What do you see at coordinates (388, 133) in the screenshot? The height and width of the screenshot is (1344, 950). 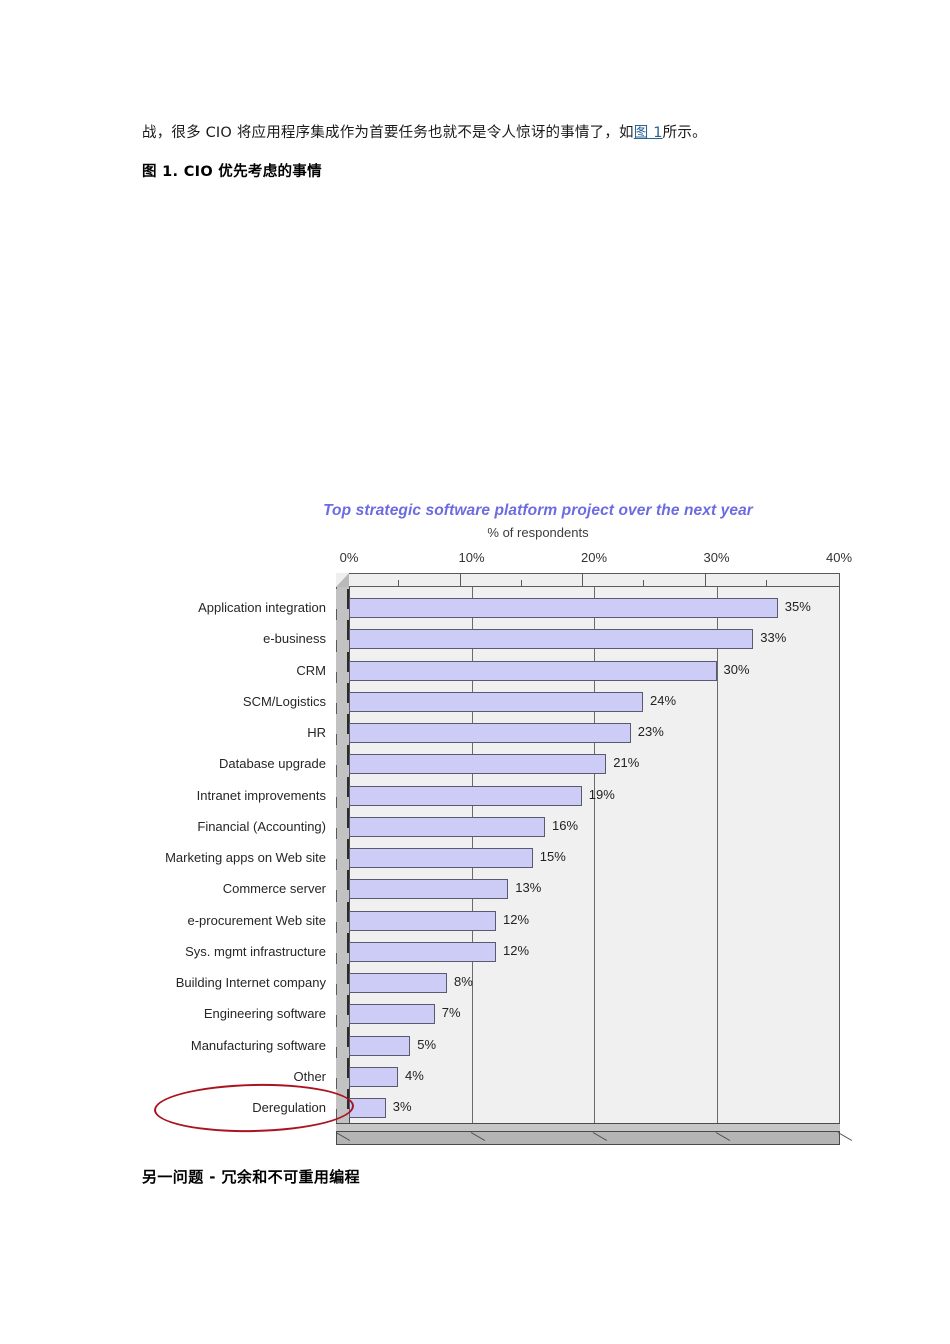 I see `paragraph-text-prefix: 战，很多 CIO 将应用程序集成作为首要任务也就不是令人惊讶的事情了，如` at bounding box center [388, 133].